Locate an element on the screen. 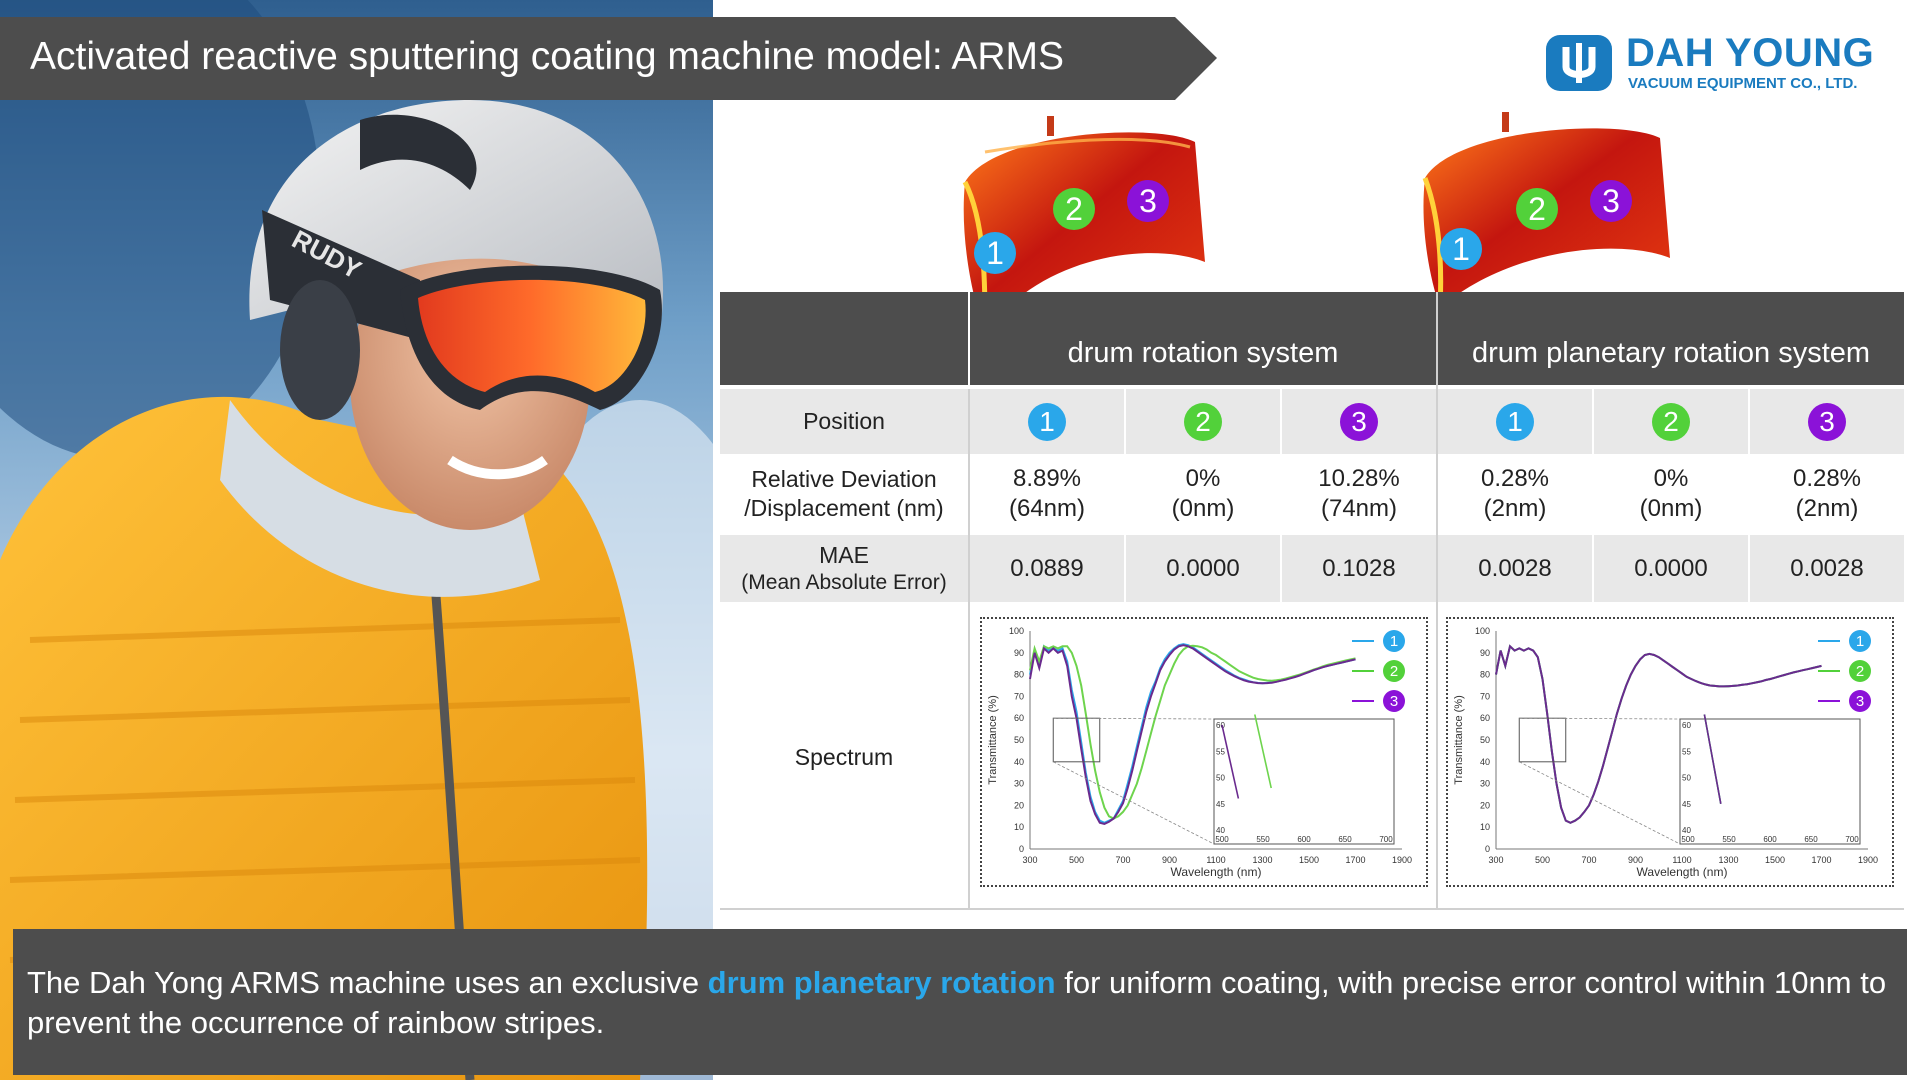  y-tick-label: 30 is located at coordinates (1485, 784).